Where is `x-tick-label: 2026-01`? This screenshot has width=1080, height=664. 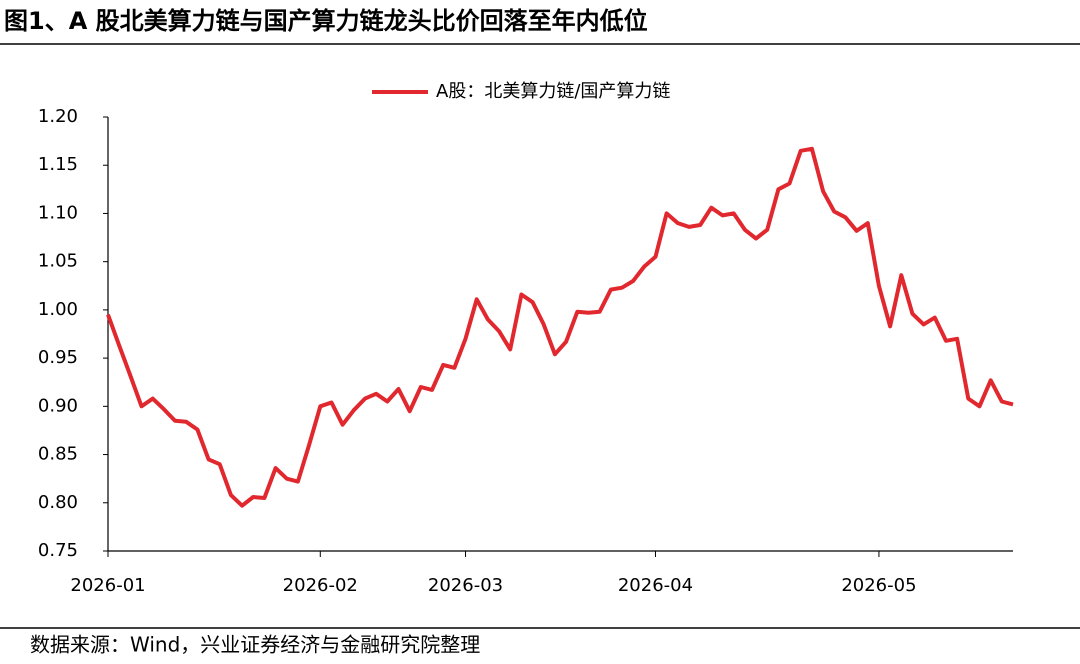
x-tick-label: 2026-01 is located at coordinates (107, 585).